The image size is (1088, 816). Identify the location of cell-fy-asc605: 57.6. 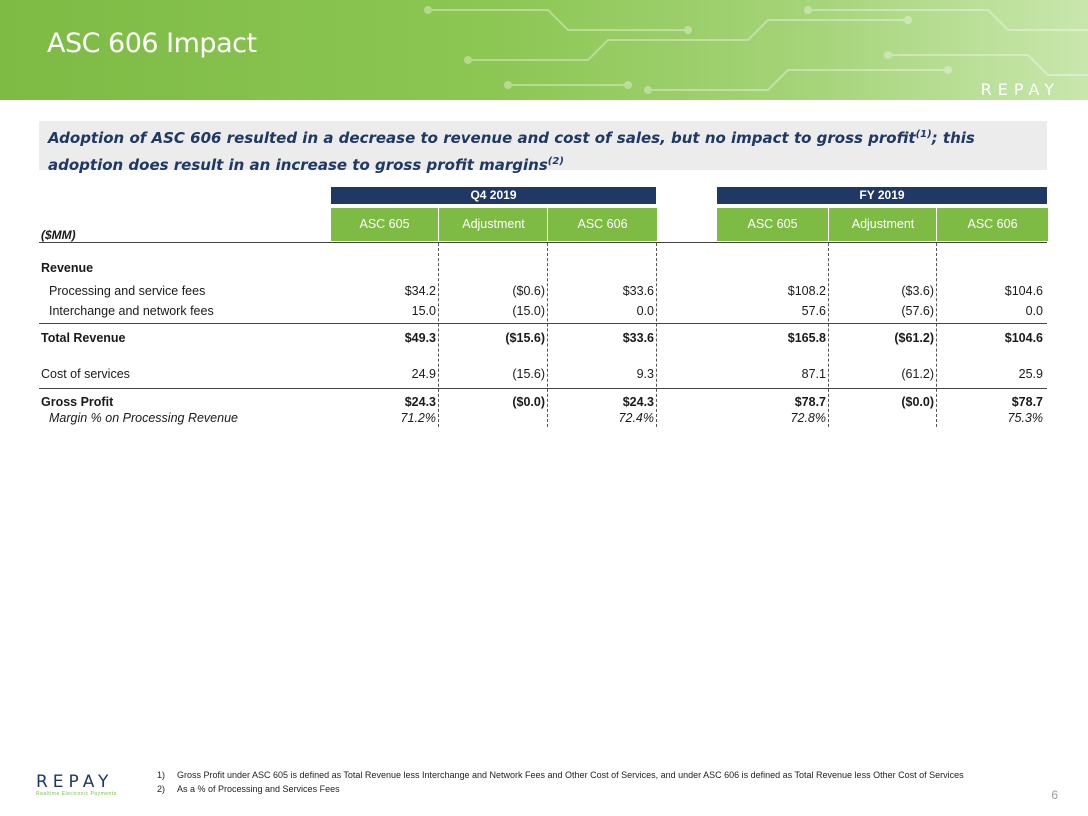
(813, 311).